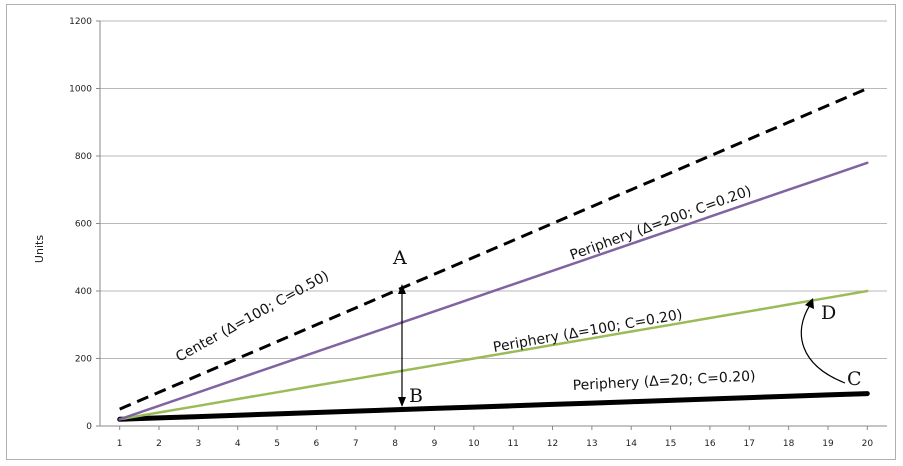 This screenshot has height=466, width=903. I want to click on label-point-d: D, so click(828, 313).